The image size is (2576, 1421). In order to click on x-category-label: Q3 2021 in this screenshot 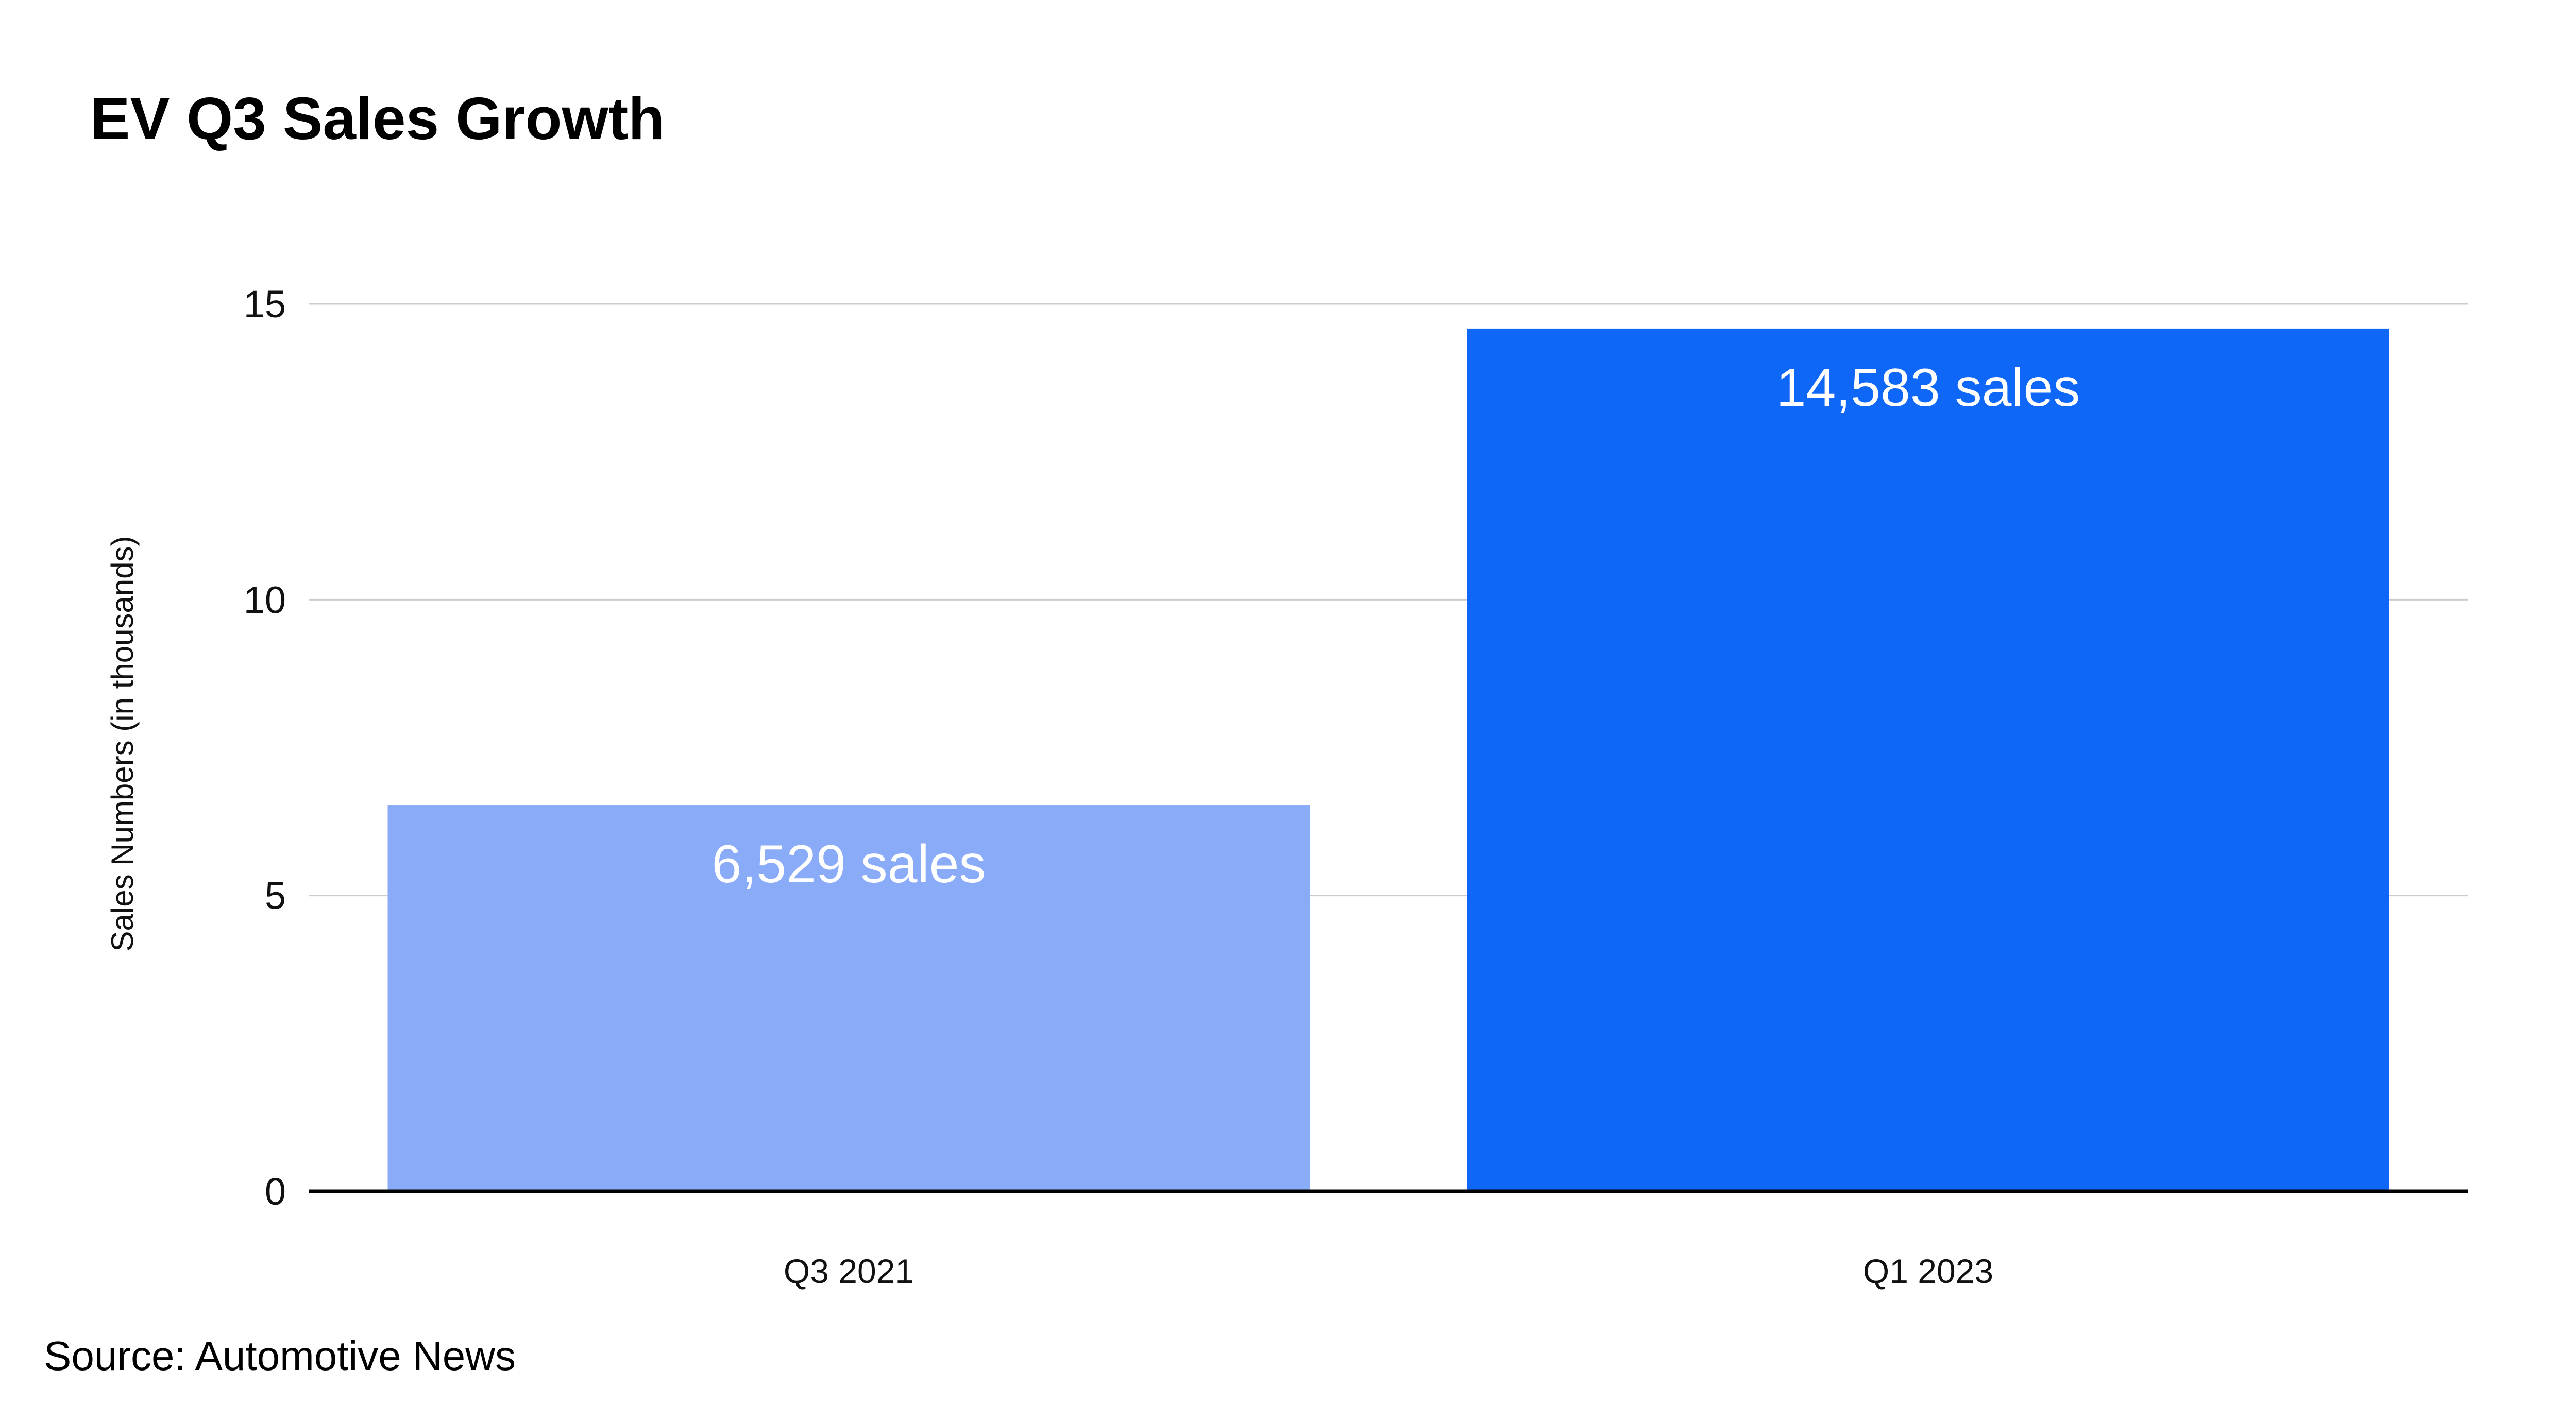, I will do `click(849, 1271)`.